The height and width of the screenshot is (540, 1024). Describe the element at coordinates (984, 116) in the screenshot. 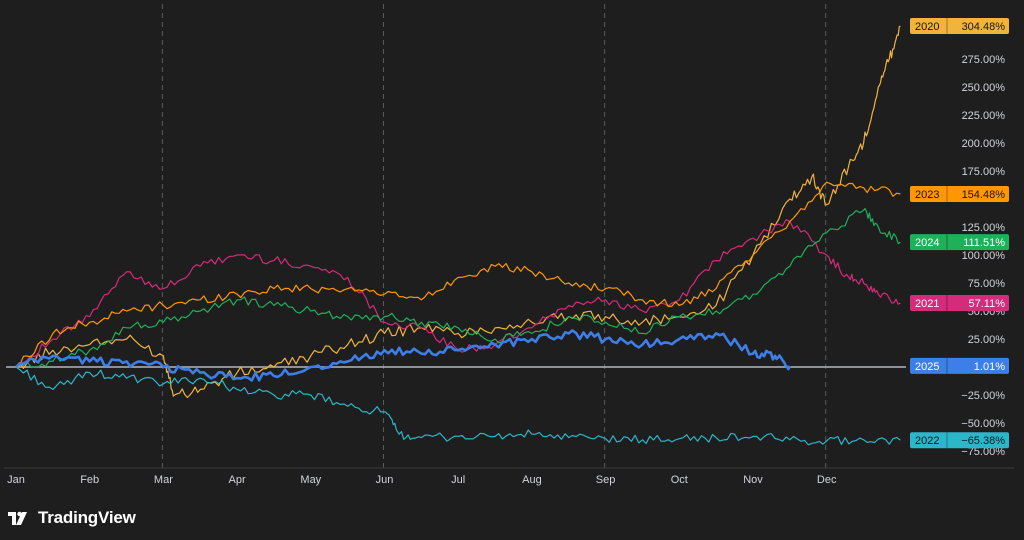

I see `y-tick-label: 225.00%` at that location.